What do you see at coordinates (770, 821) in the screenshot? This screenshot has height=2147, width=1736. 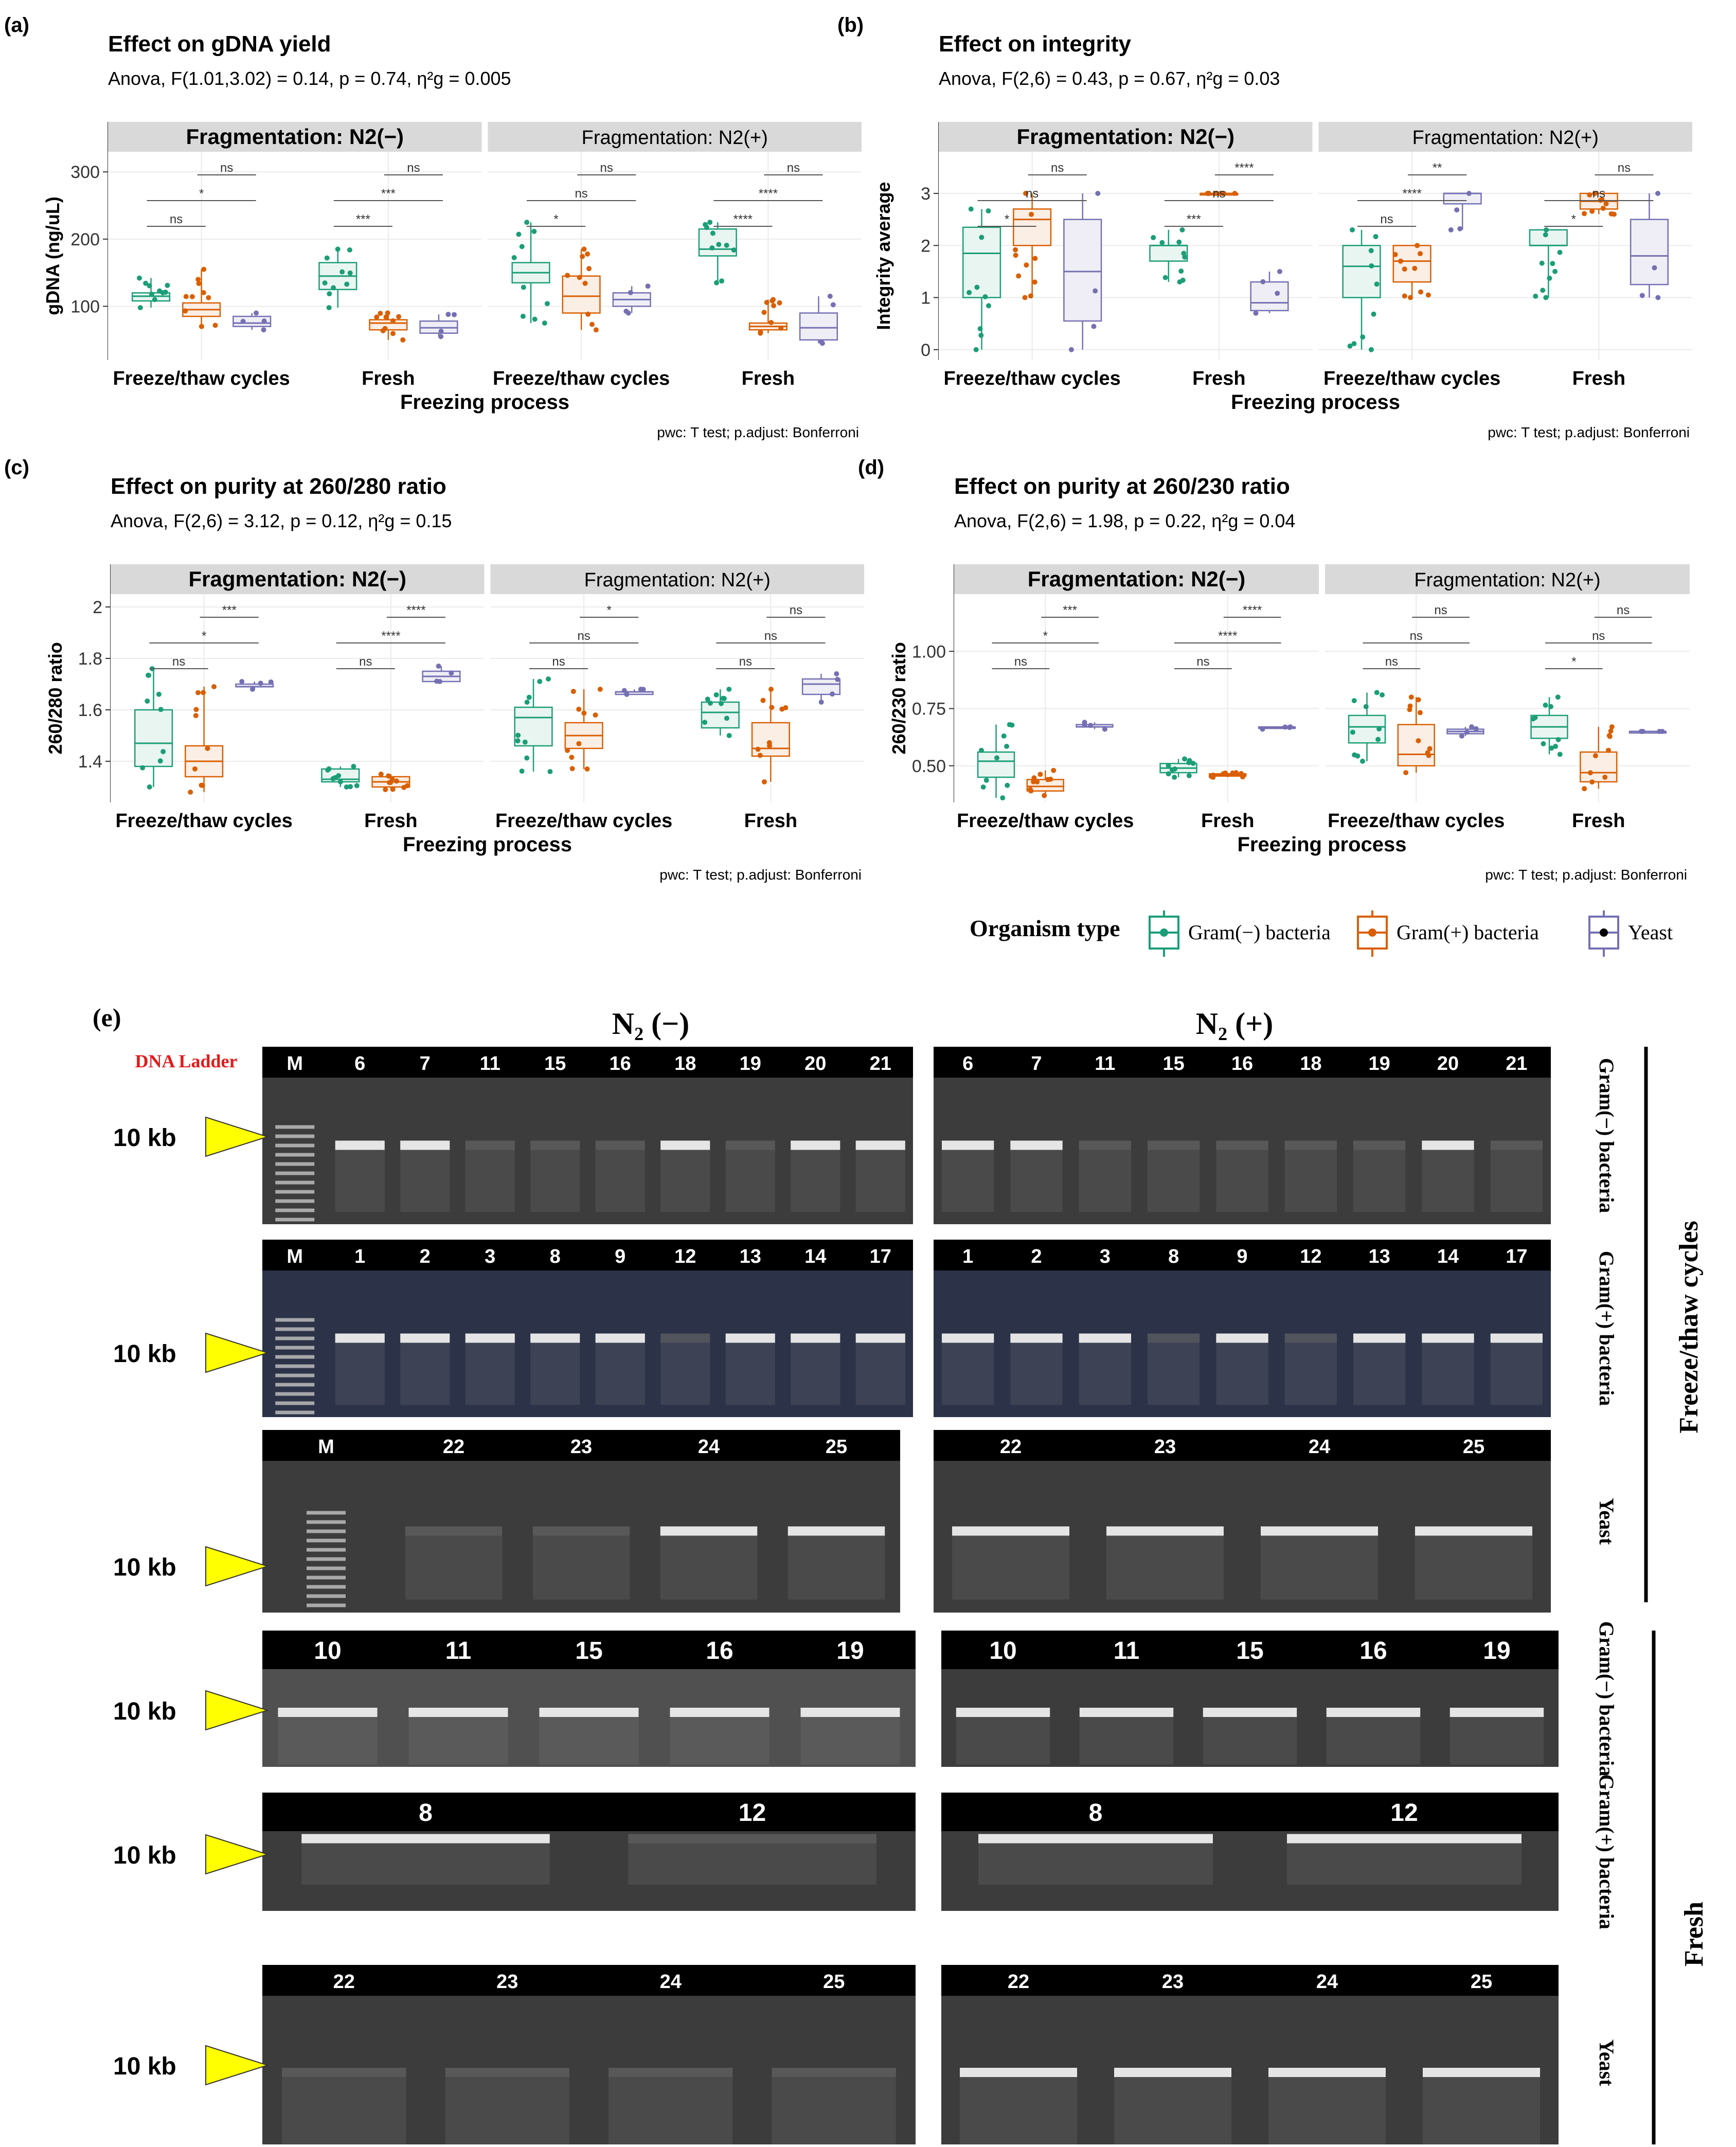 I see `x-tick-label: Fresh` at bounding box center [770, 821].